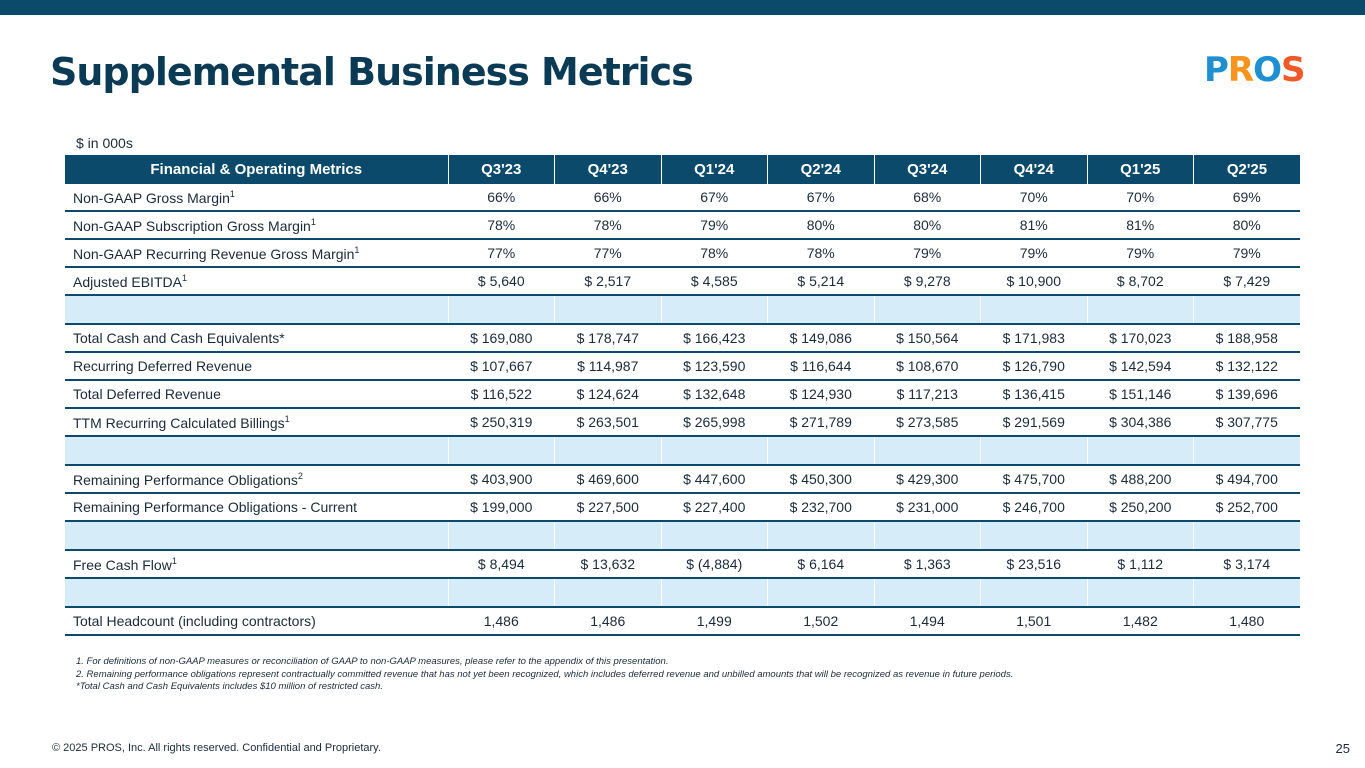 Image resolution: width=1365 pixels, height=768 pixels. Describe the element at coordinates (607, 422) in the screenshot. I see `table-cell: $ 263,501` at that location.